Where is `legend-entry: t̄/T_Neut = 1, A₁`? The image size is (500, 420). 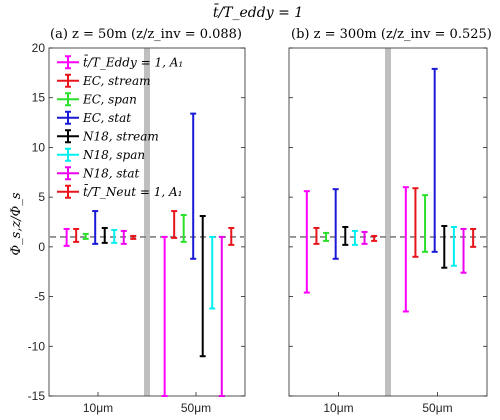
legend-entry: t̄/T_Neut = 1, A₁ is located at coordinates (119, 191).